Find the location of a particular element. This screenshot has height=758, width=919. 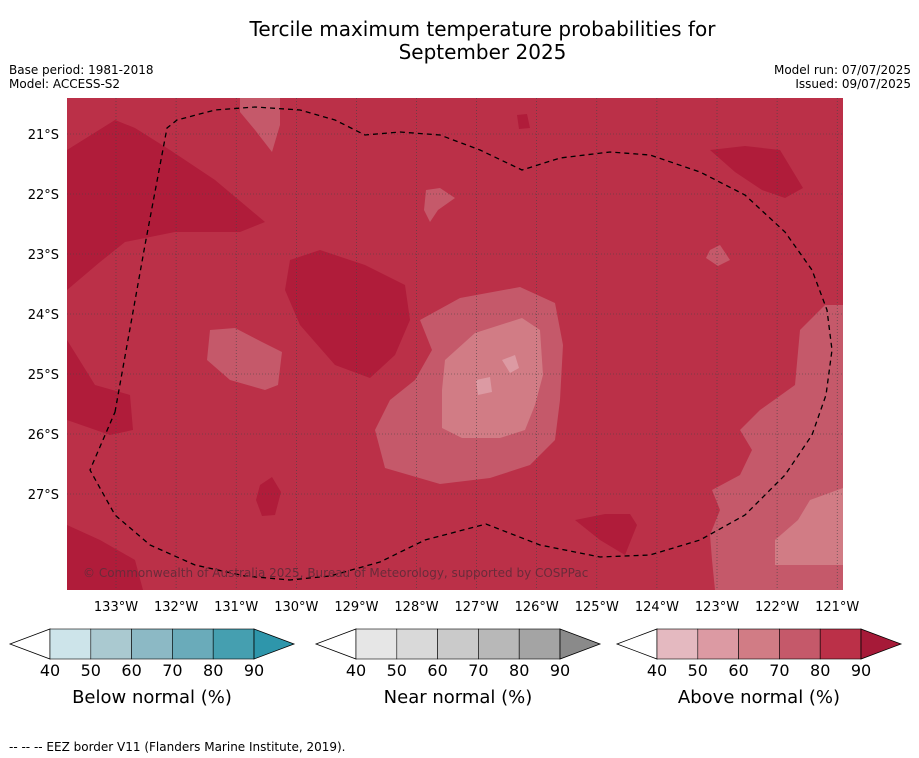

latitude-labels: 21°S 22°S 23°S 24°S 25°S 26°S 27°S is located at coordinates (43, 315).